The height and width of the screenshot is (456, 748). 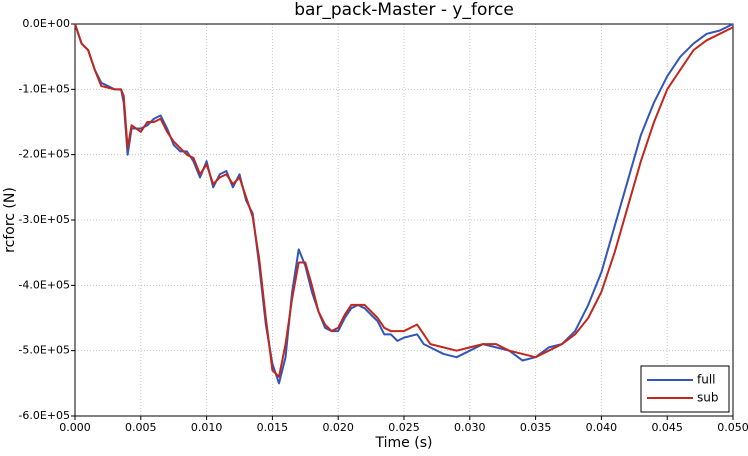 I want to click on x-tick-label: 0.000, so click(x=75, y=427).